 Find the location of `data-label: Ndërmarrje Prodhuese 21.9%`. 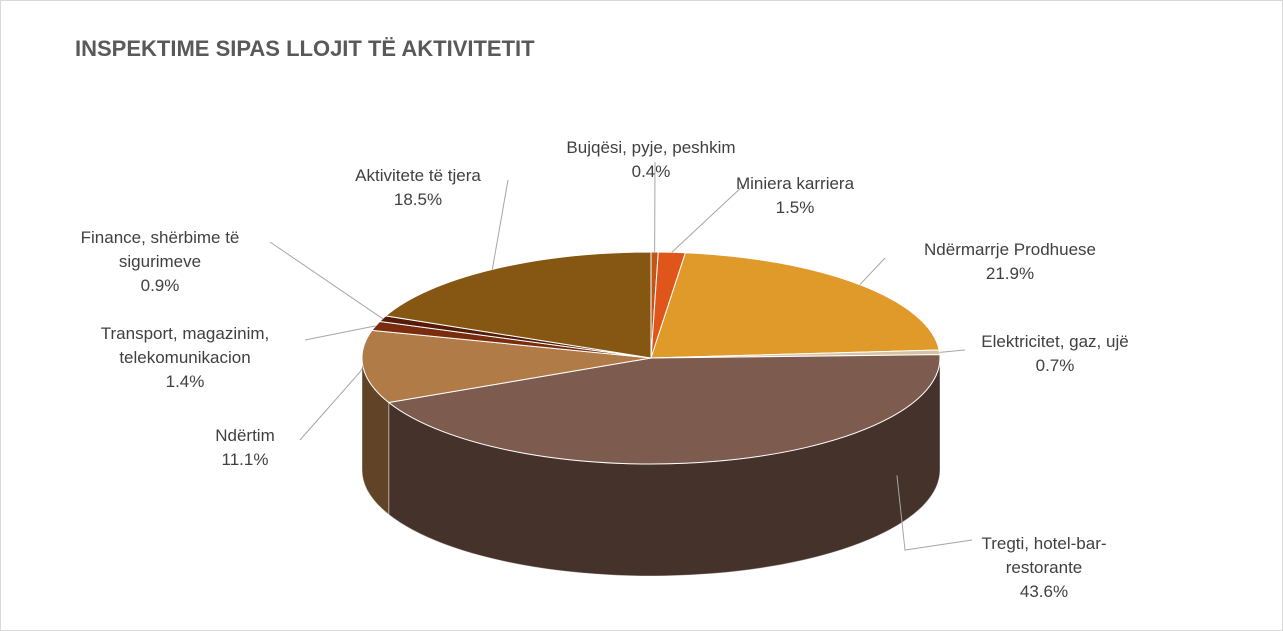

data-label: Ndërmarrje Prodhuese 21.9% is located at coordinates (1010, 262).